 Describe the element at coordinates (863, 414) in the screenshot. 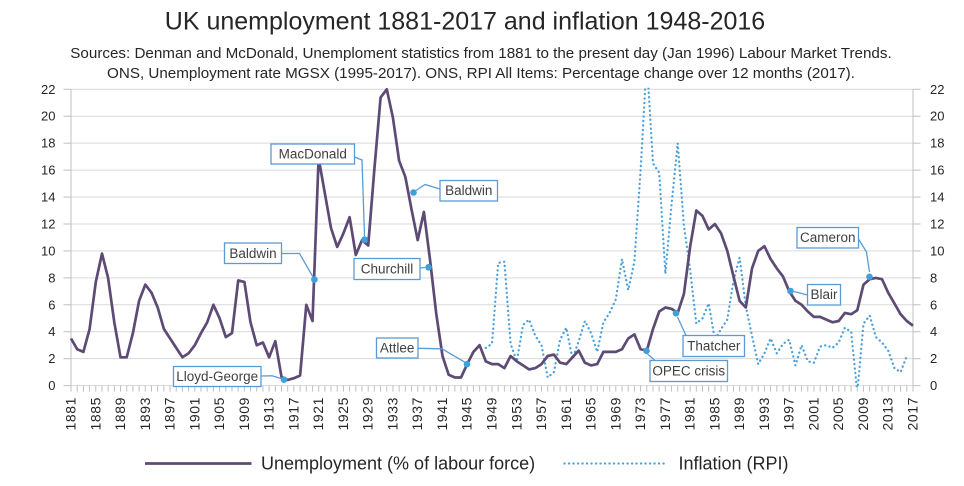

I see `svg-text: 2009` at that location.